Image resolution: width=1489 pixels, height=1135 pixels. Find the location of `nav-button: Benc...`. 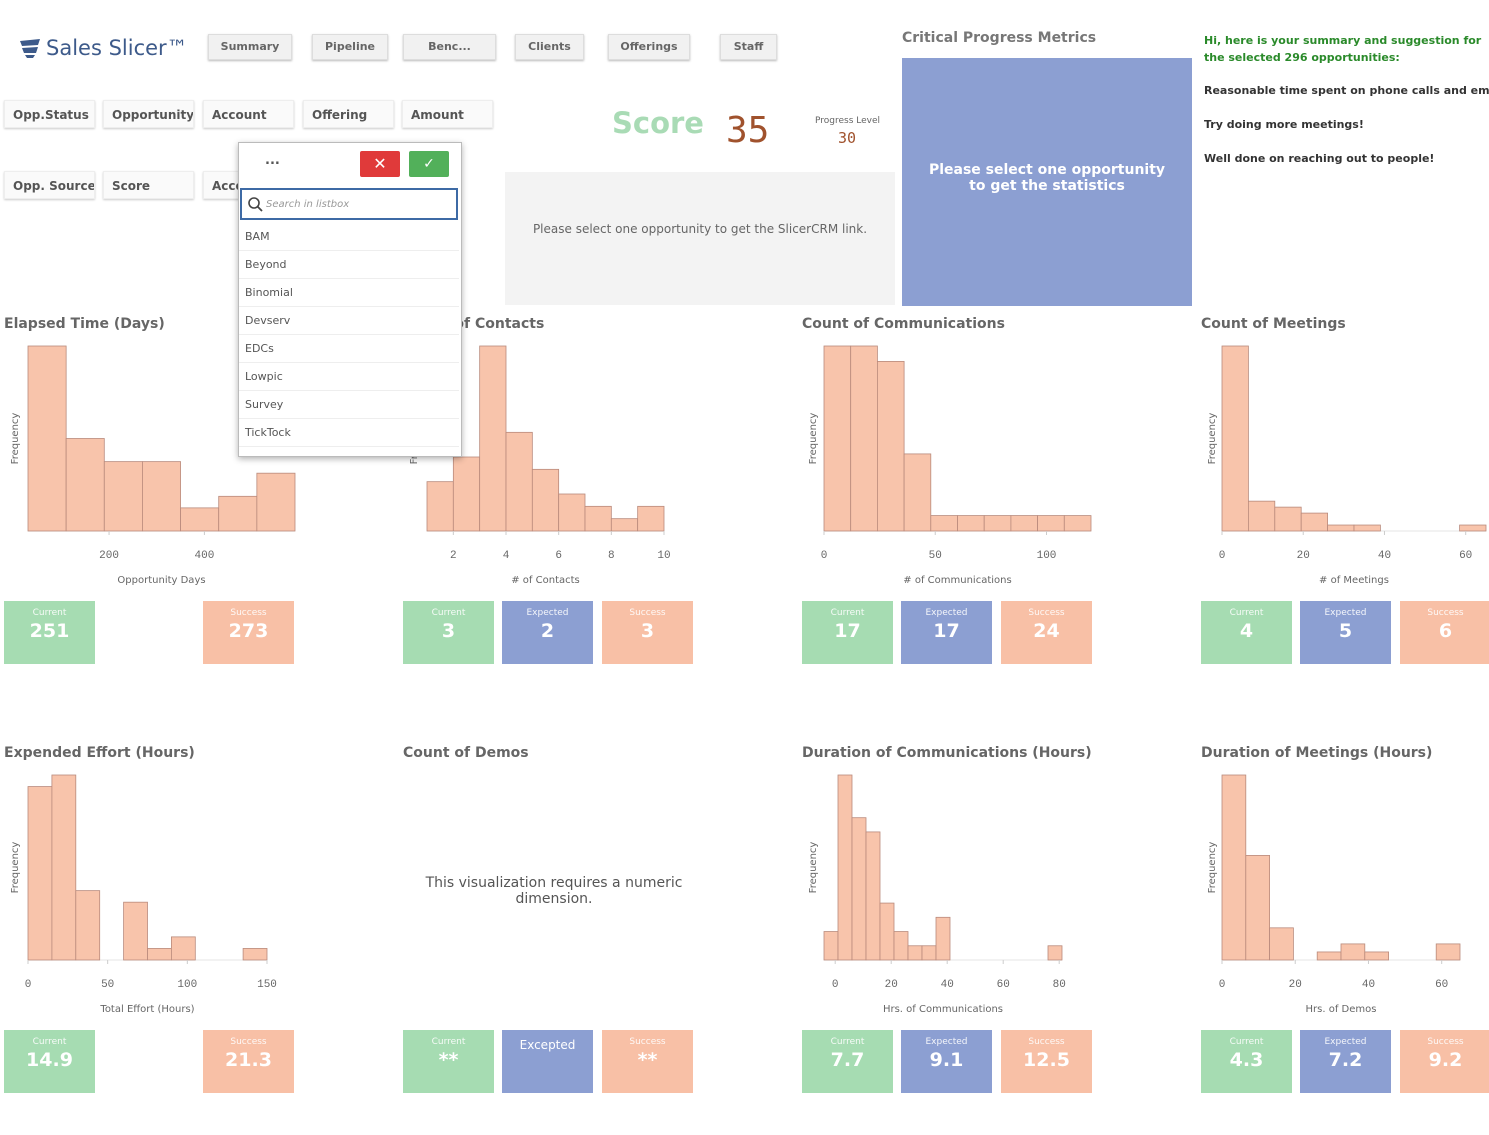

nav-button: Benc... is located at coordinates (449, 47).